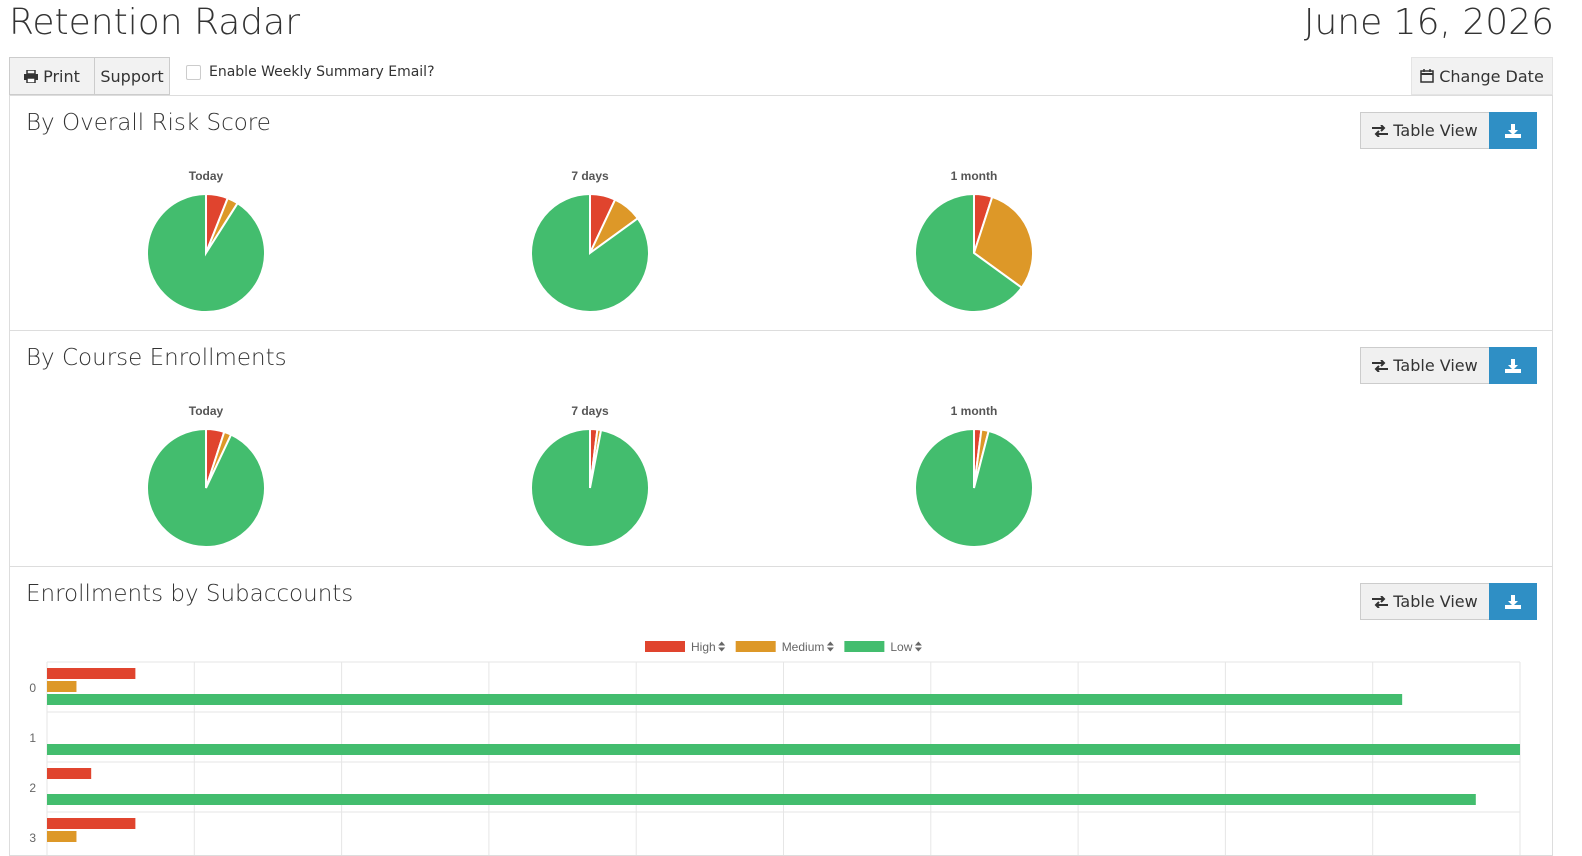 Image resolution: width=1582 pixels, height=856 pixels. I want to click on change-date-label: Change Date, so click(1491, 76).